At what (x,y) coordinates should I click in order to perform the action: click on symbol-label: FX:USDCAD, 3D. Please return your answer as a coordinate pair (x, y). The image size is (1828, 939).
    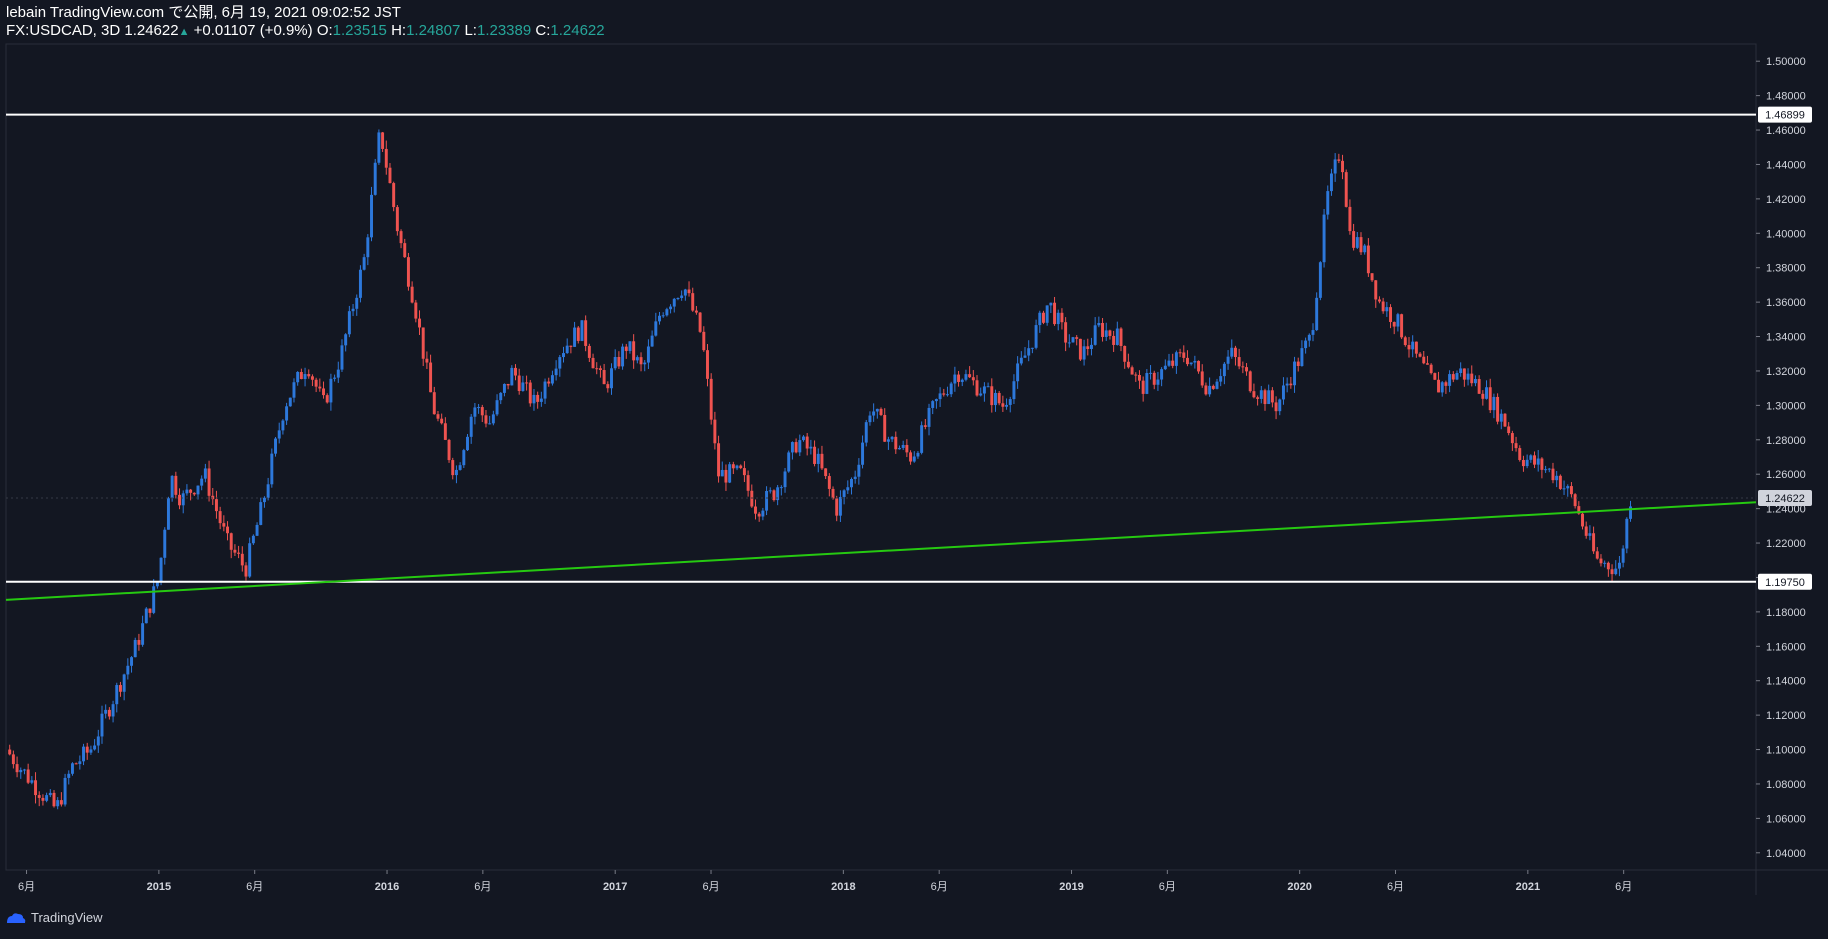
    Looking at the image, I should click on (63, 30).